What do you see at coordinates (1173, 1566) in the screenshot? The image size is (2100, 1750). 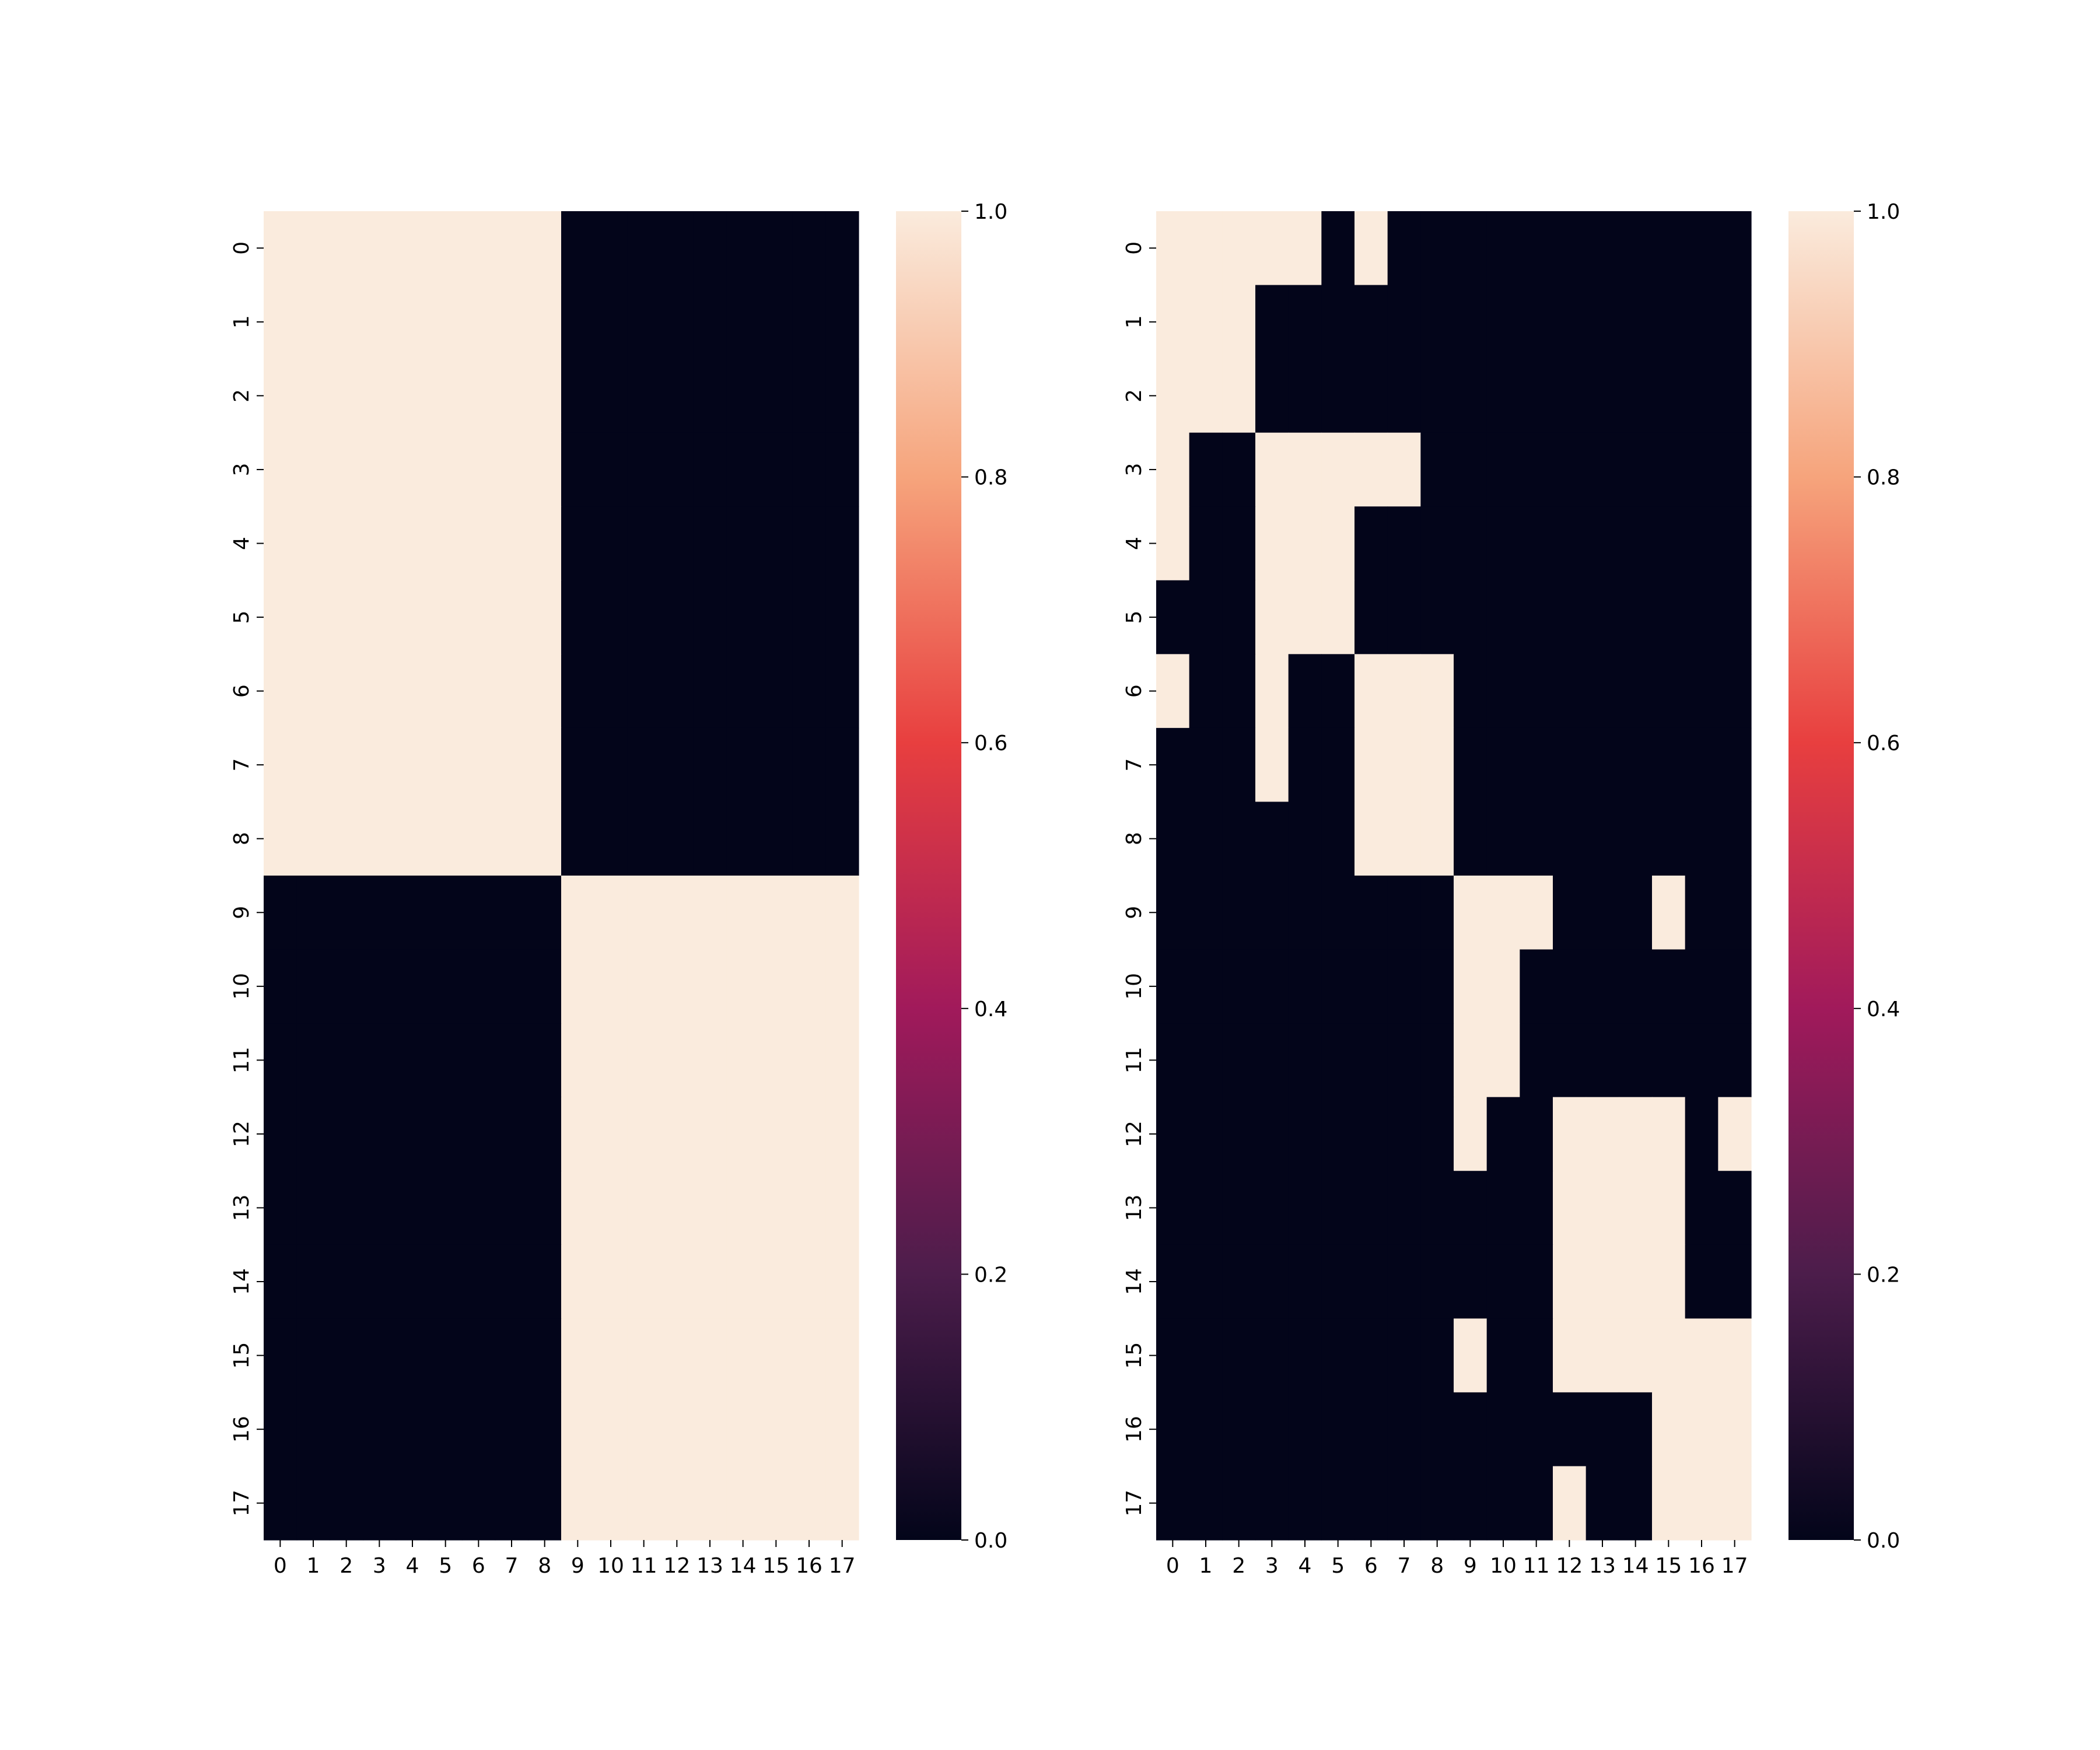 I see `x-tick-label: 0` at bounding box center [1173, 1566].